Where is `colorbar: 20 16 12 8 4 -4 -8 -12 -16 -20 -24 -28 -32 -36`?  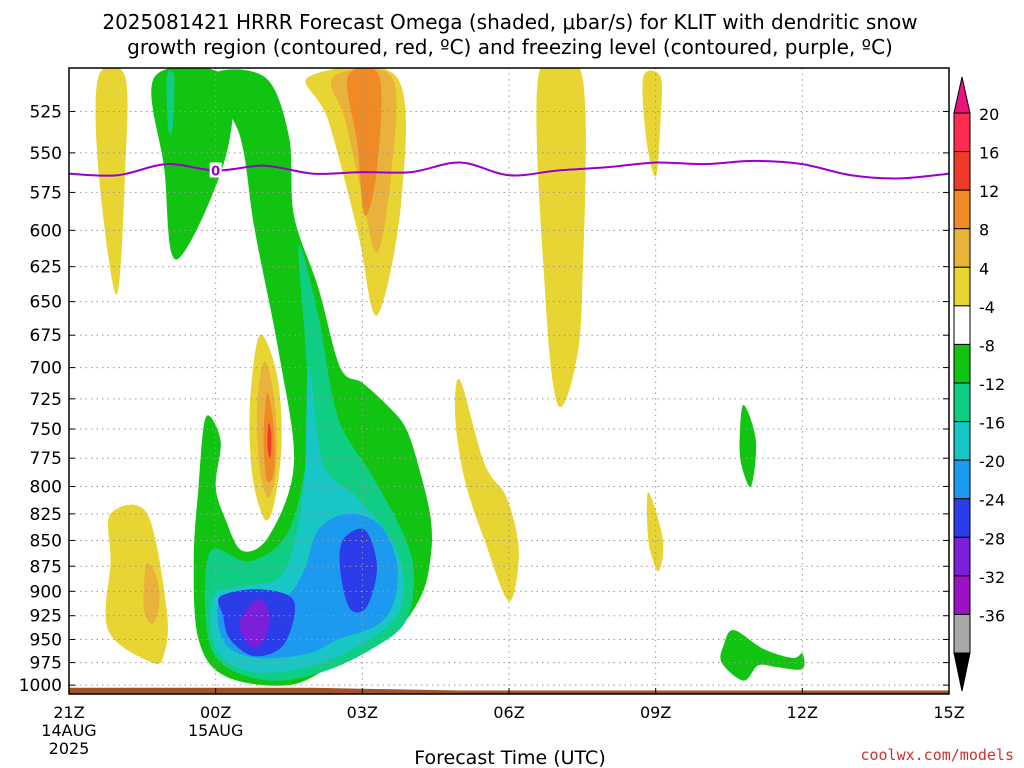 colorbar: 20 16 12 8 4 -4 -8 -12 -16 -20 -24 -28 -32 -36 is located at coordinates (979, 384).